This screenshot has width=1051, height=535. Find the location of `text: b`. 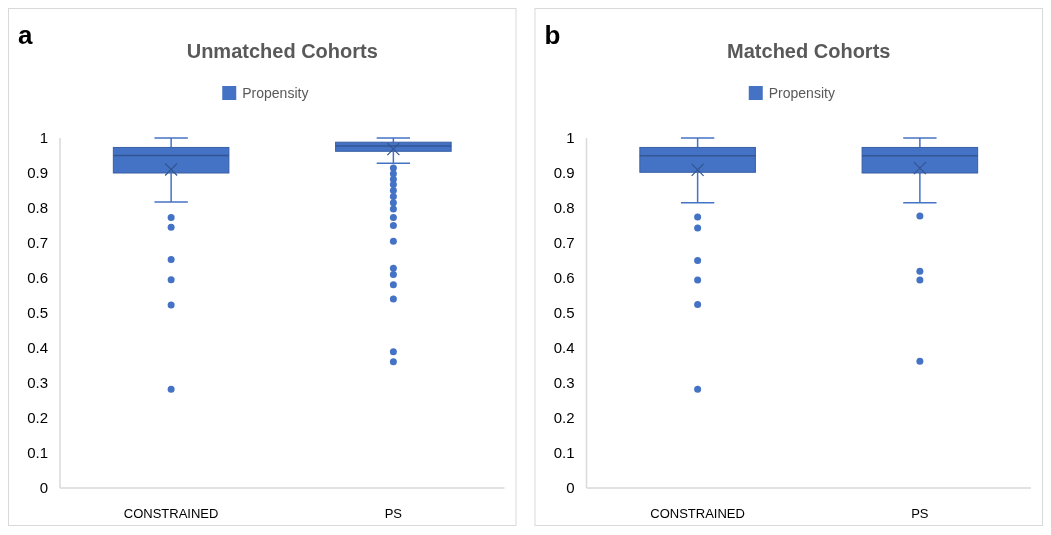

text: b is located at coordinates (552, 35).